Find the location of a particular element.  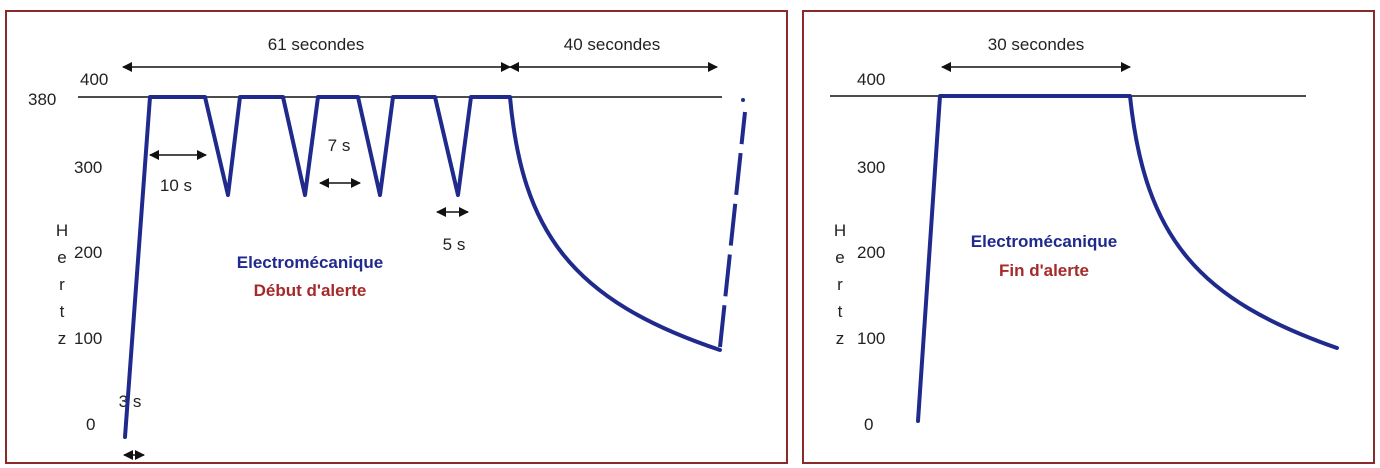

left-label-7-s: 7 s is located at coordinates (339, 145).